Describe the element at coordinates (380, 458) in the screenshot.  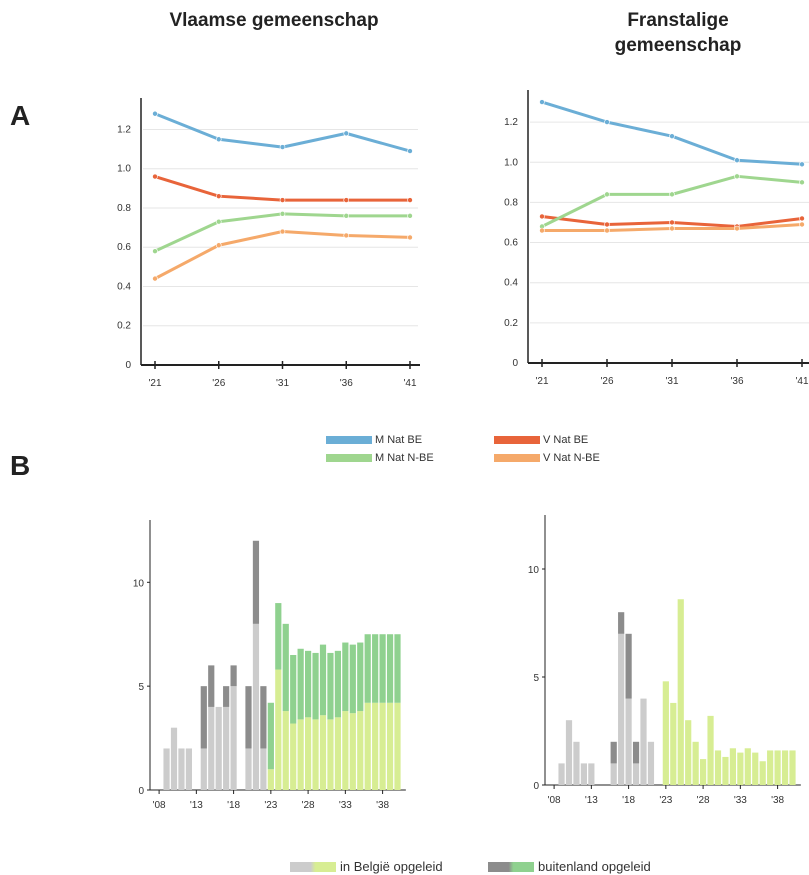
I see `legend-item-m-nbe: M Nat N-BE` at that location.